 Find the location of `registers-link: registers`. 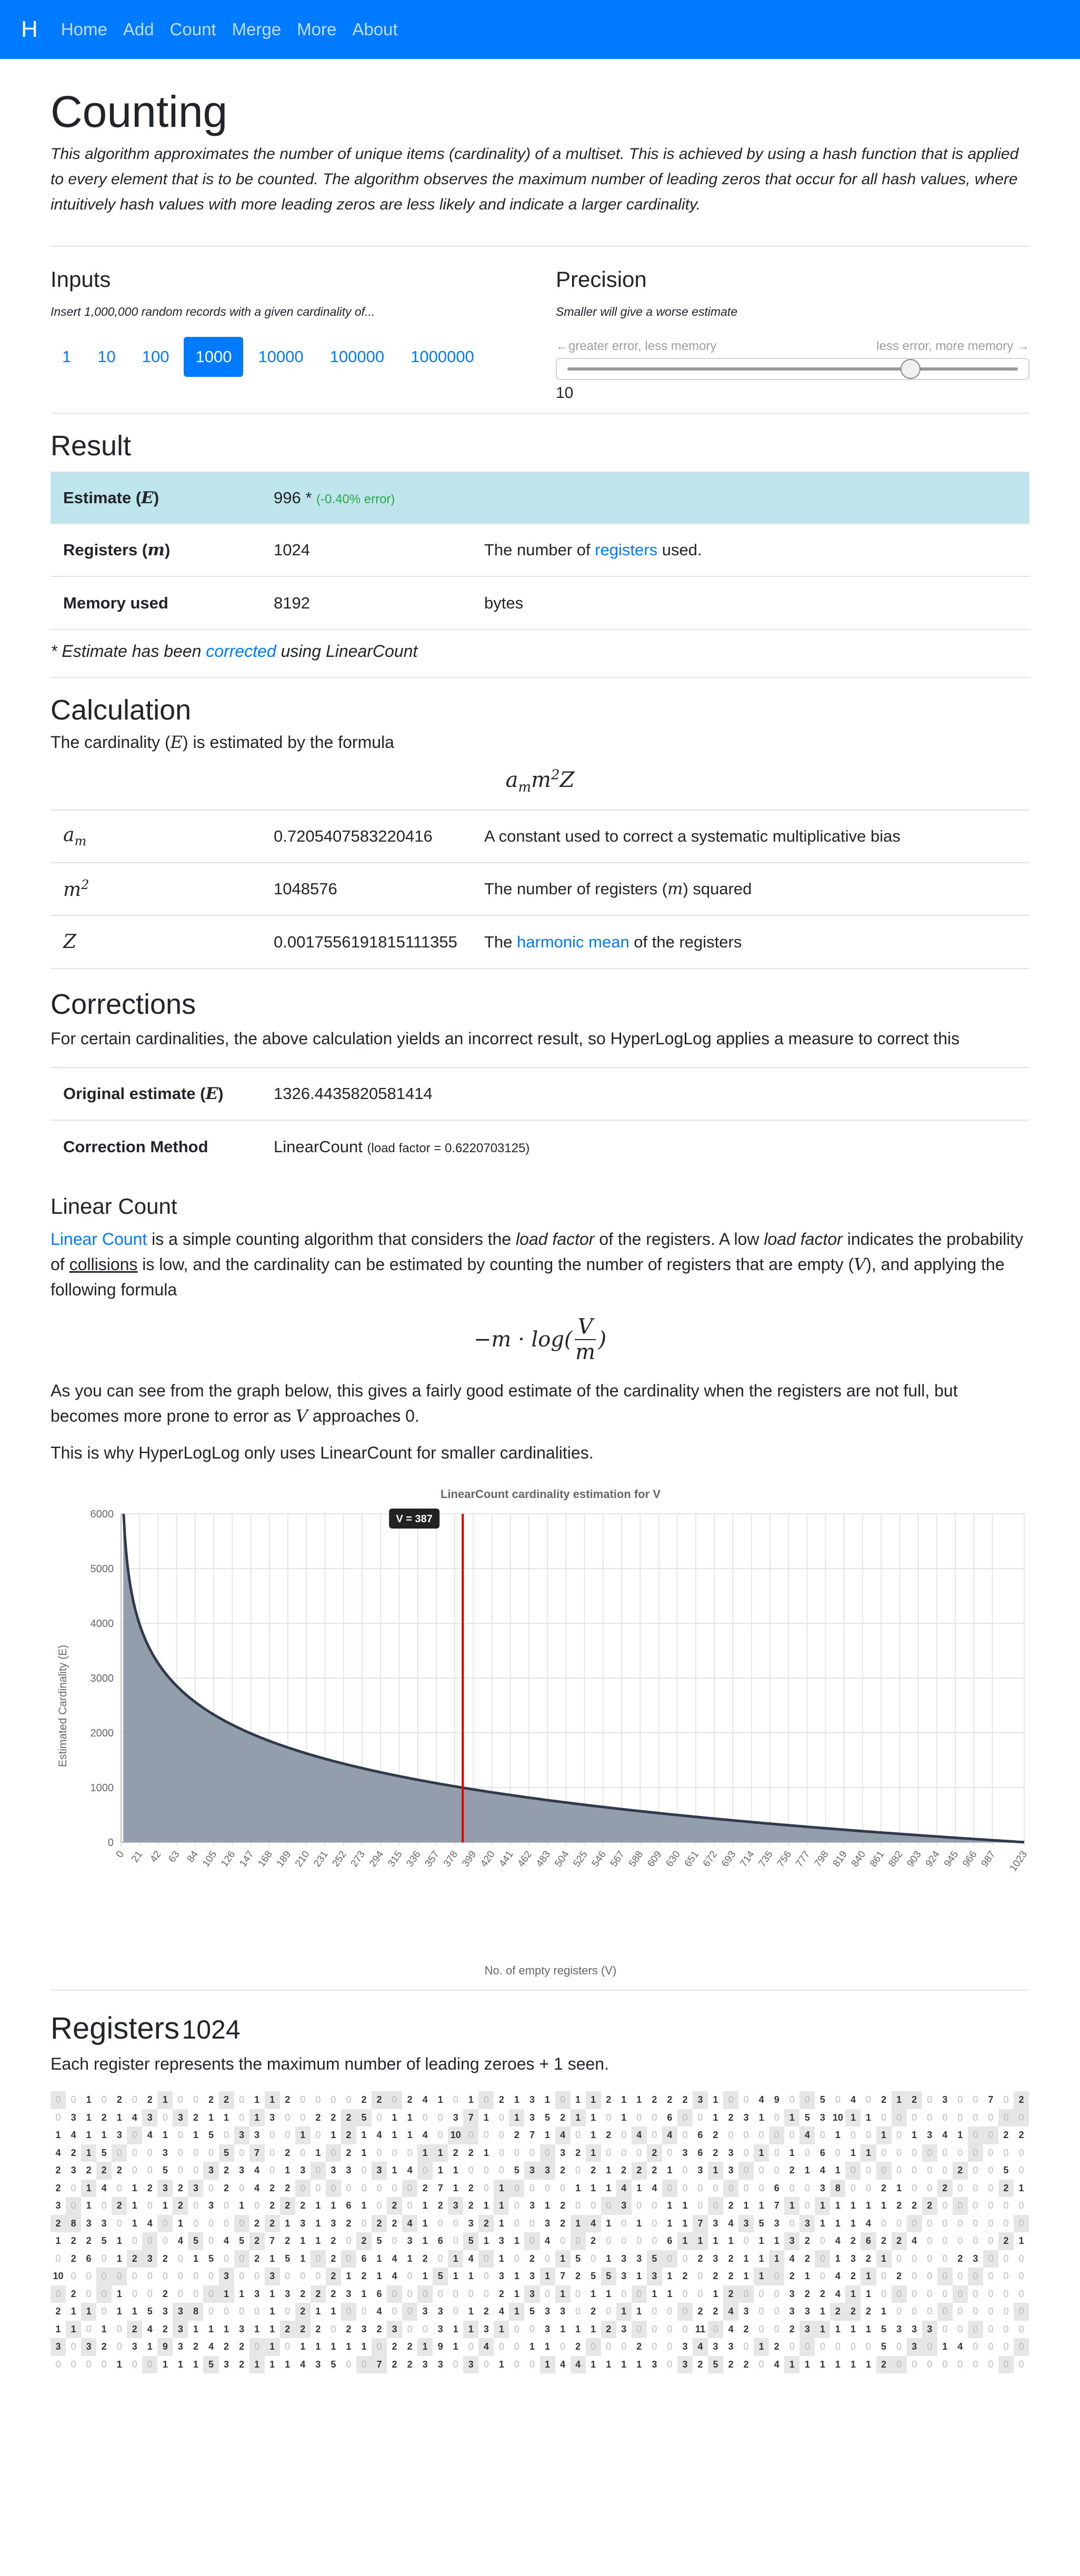

registers-link: registers is located at coordinates (626, 550).